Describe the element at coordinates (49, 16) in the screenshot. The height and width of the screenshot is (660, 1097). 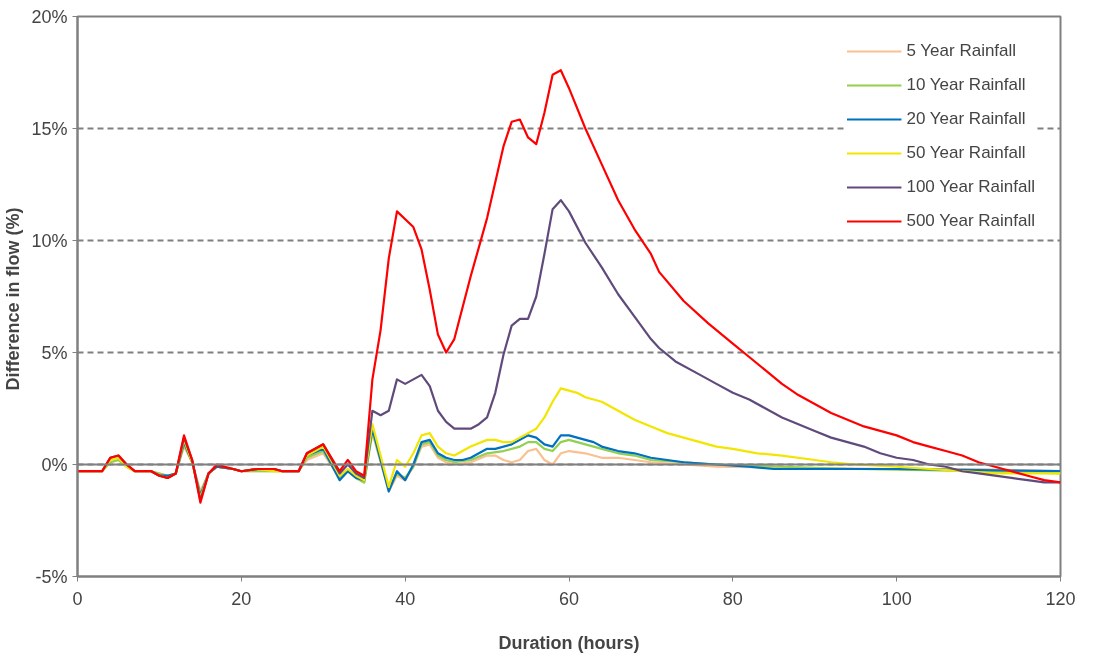
I see `y-tick-label: 20%` at that location.